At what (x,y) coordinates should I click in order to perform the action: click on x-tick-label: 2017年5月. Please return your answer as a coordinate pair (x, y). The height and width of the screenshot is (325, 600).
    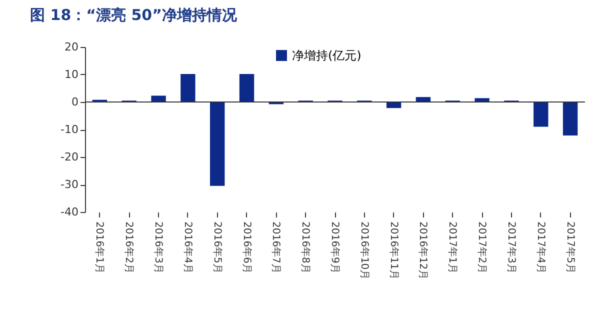
    Looking at the image, I should click on (570, 248).